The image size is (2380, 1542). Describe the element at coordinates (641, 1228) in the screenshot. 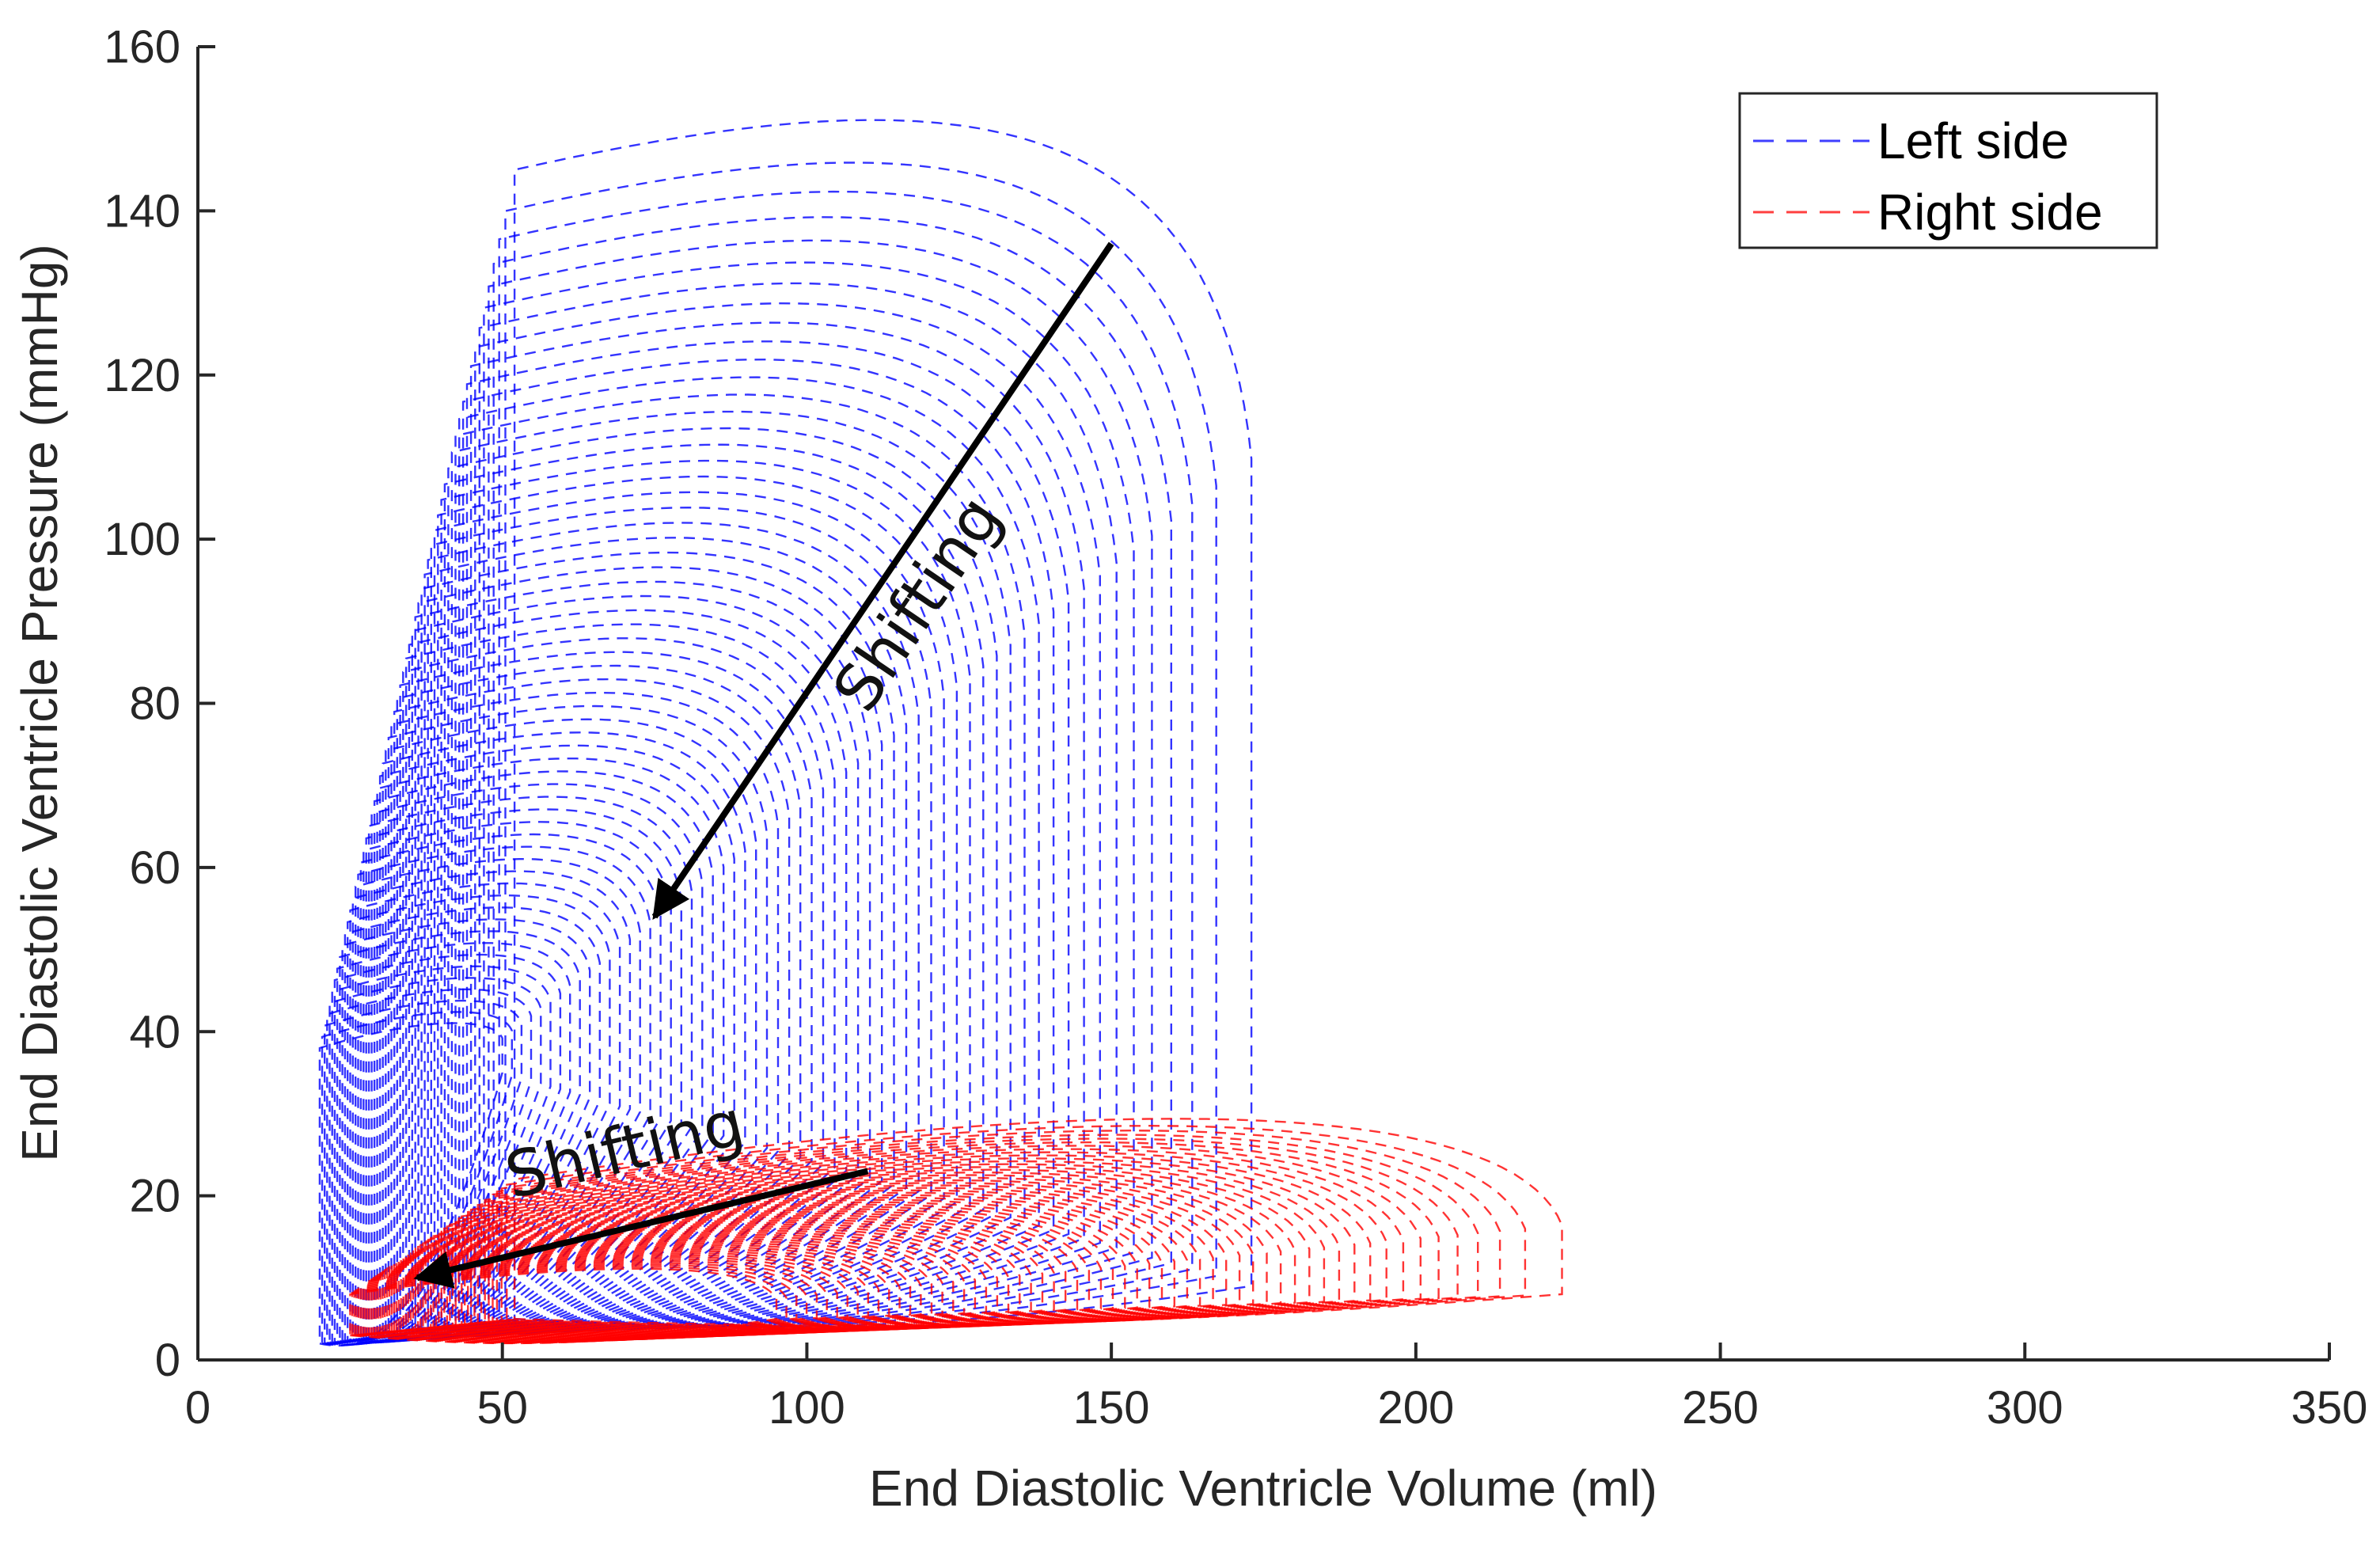

I see `shifting-arrow-right-side` at that location.